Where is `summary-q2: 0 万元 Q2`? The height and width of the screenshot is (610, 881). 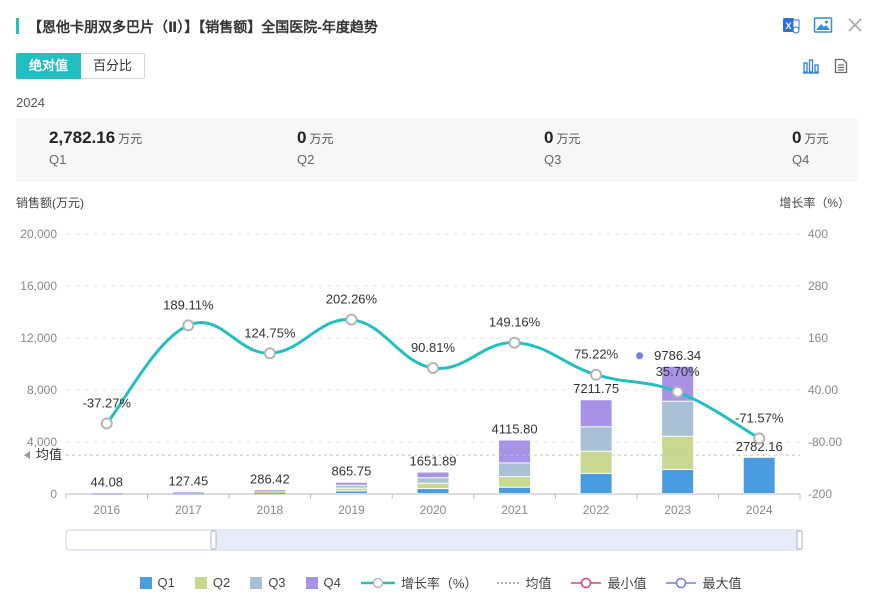 summary-q2: 0 万元 Q2 is located at coordinates (315, 147).